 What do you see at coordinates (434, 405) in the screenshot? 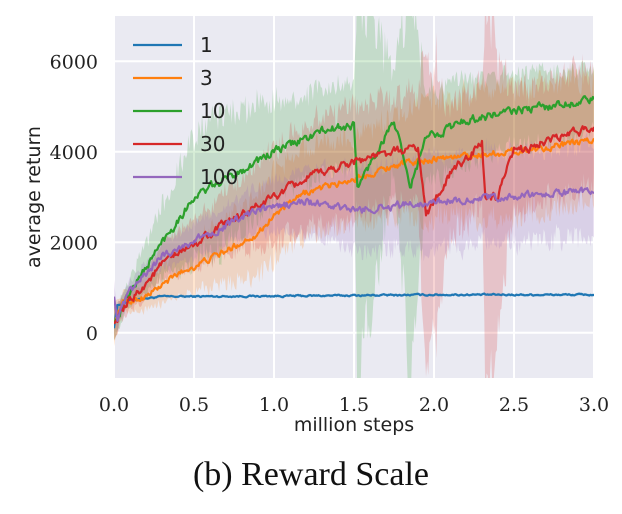
I see `x-tick-label: 2.0` at bounding box center [434, 405].